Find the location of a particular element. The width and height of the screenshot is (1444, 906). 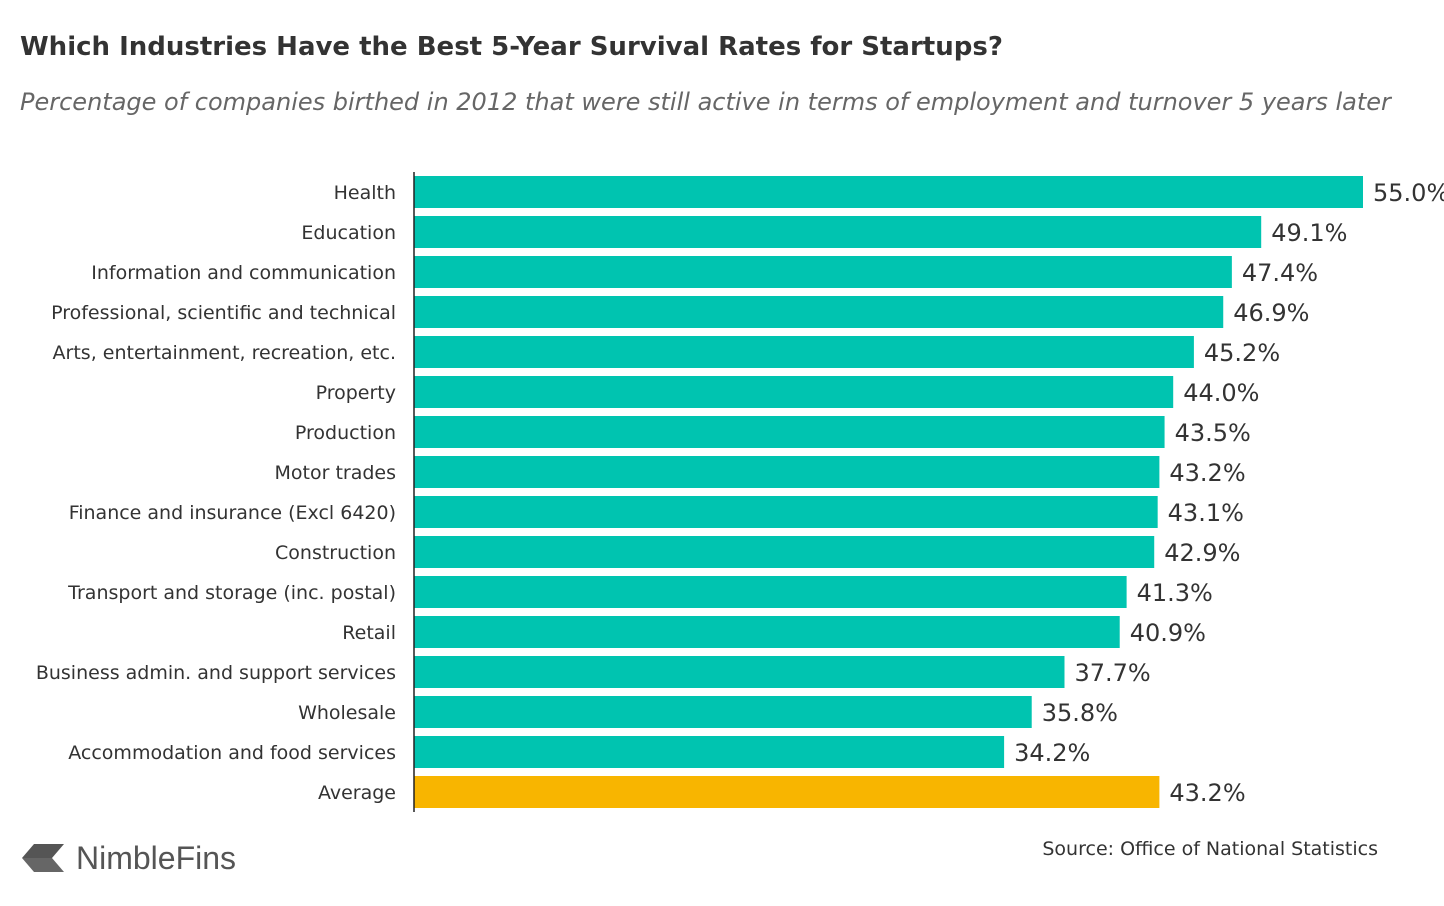

category-label: Transport and storage (inc. postal) is located at coordinates (231, 593).